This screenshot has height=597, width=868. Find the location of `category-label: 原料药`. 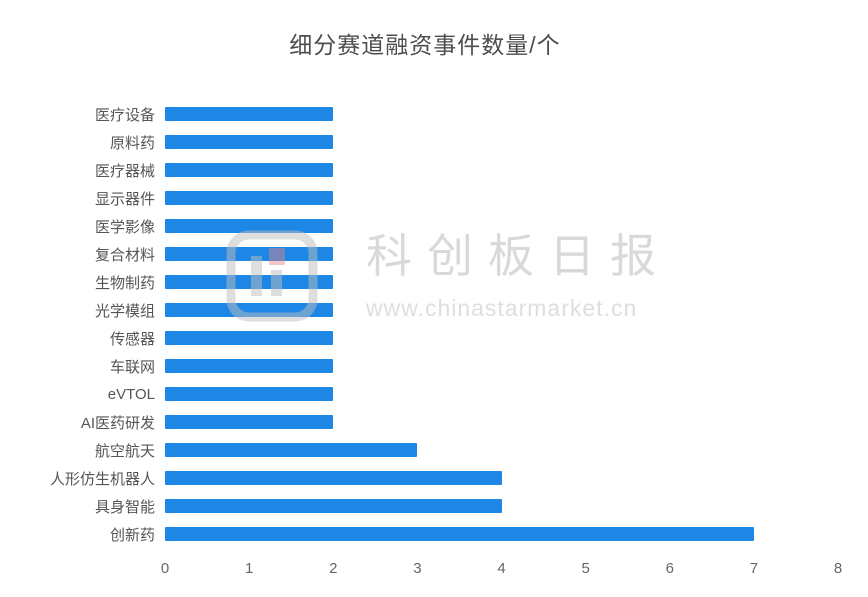

category-label: 原料药 is located at coordinates (132, 143).